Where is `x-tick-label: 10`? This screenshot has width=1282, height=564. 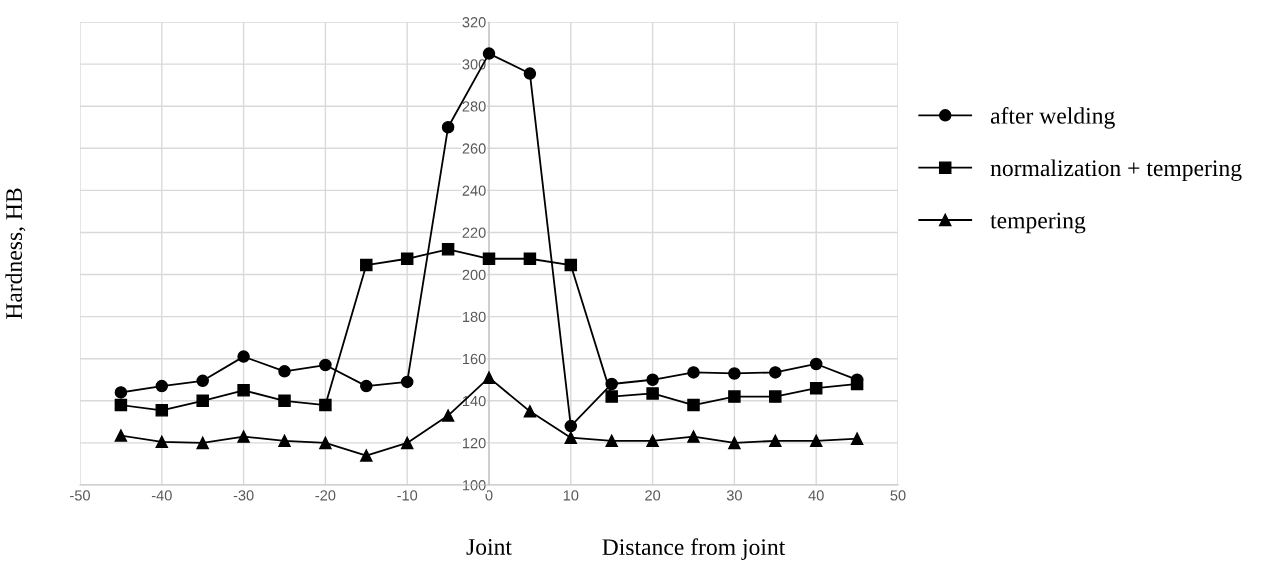
x-tick-label: 10 is located at coordinates (571, 495).